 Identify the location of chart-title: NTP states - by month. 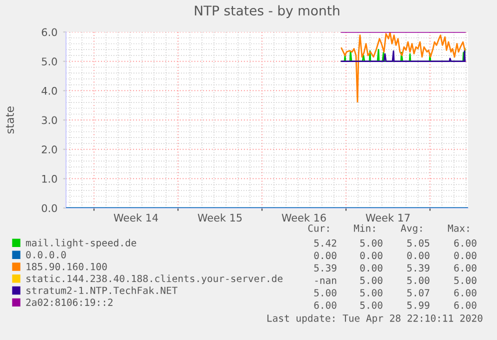
(267, 11).